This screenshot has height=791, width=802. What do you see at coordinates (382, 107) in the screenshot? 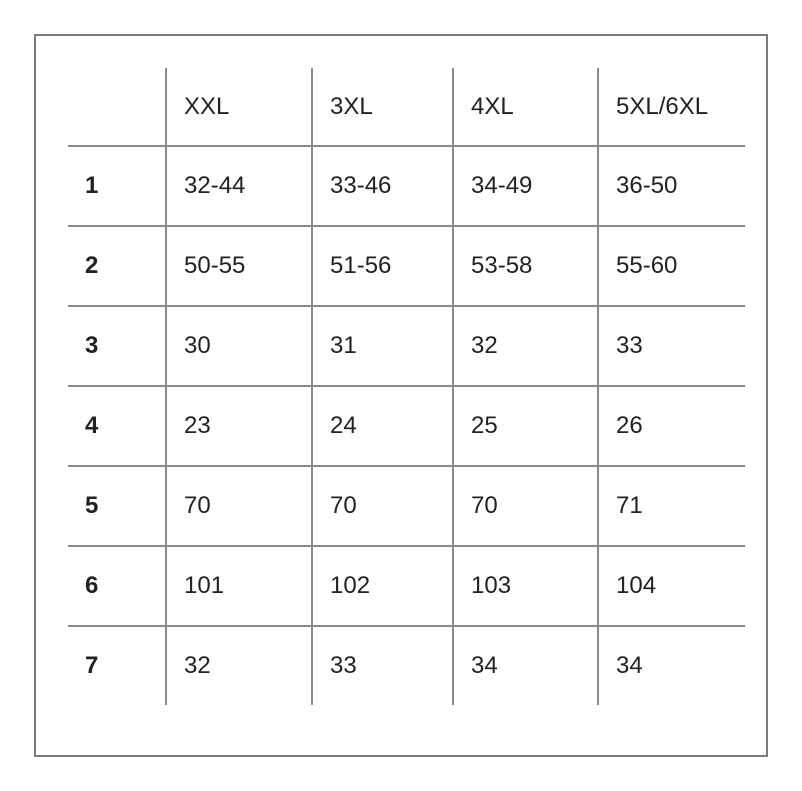
I see `column-header: 3XL` at bounding box center [382, 107].